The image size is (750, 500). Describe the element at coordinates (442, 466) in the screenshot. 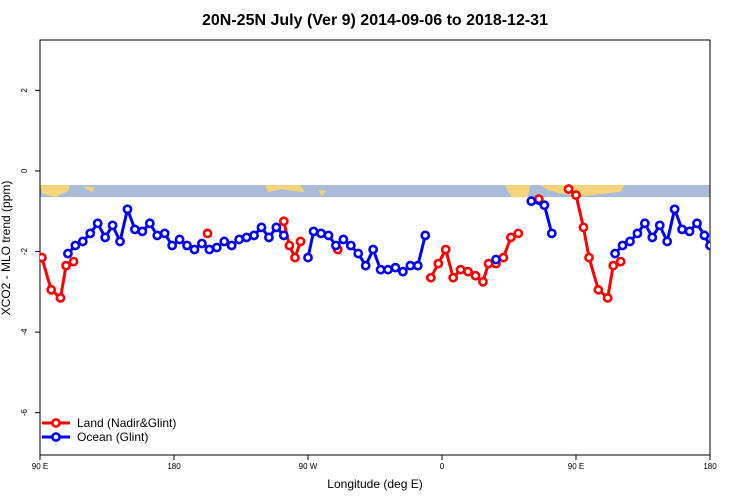

I see `x-tick-label: 0` at that location.